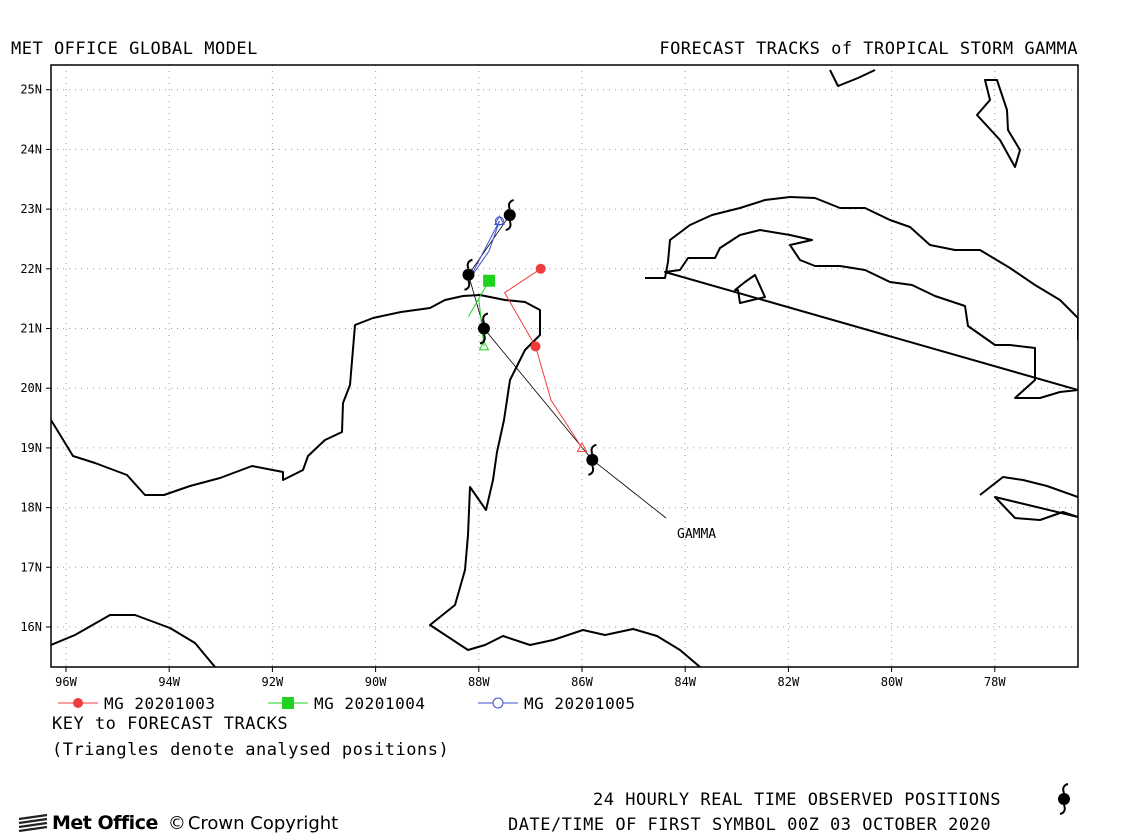 The width and height of the screenshot is (1130, 840). What do you see at coordinates (160, 703) in the screenshot?
I see `legend-label: MG 20201003` at bounding box center [160, 703].